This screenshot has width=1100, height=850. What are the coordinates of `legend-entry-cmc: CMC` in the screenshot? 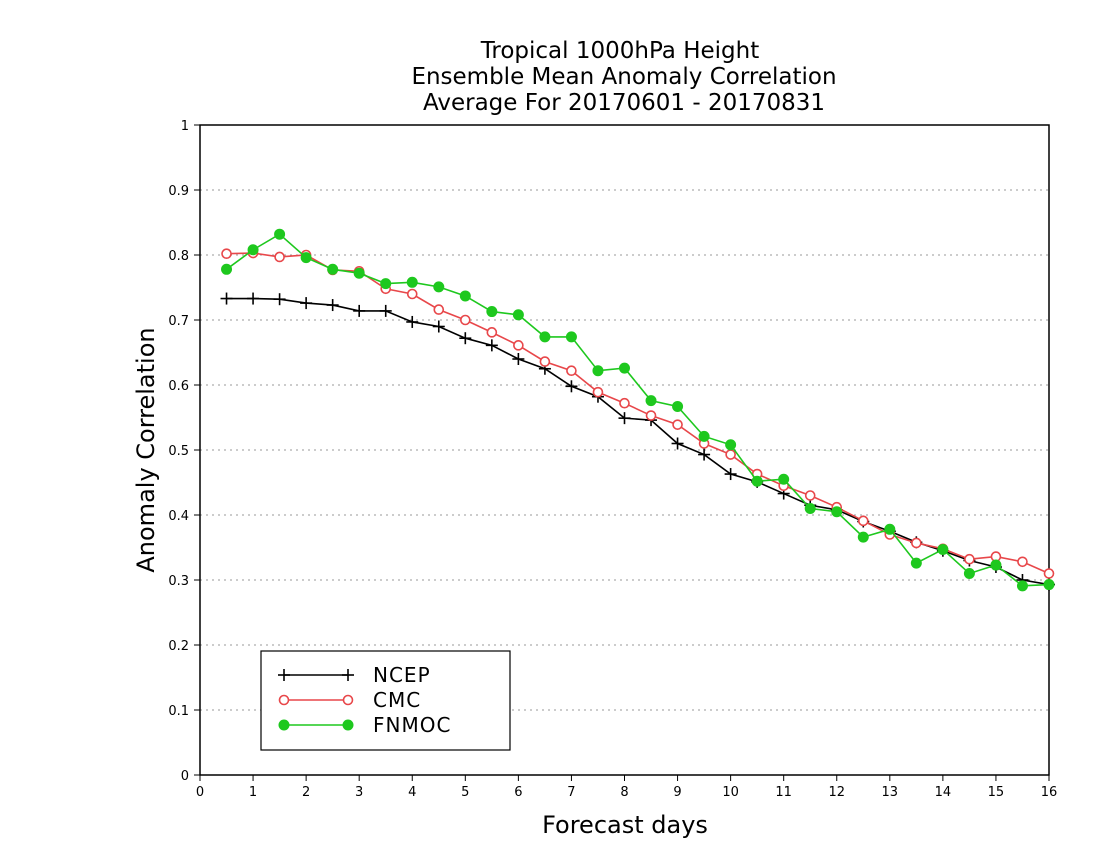 It's located at (349, 700).